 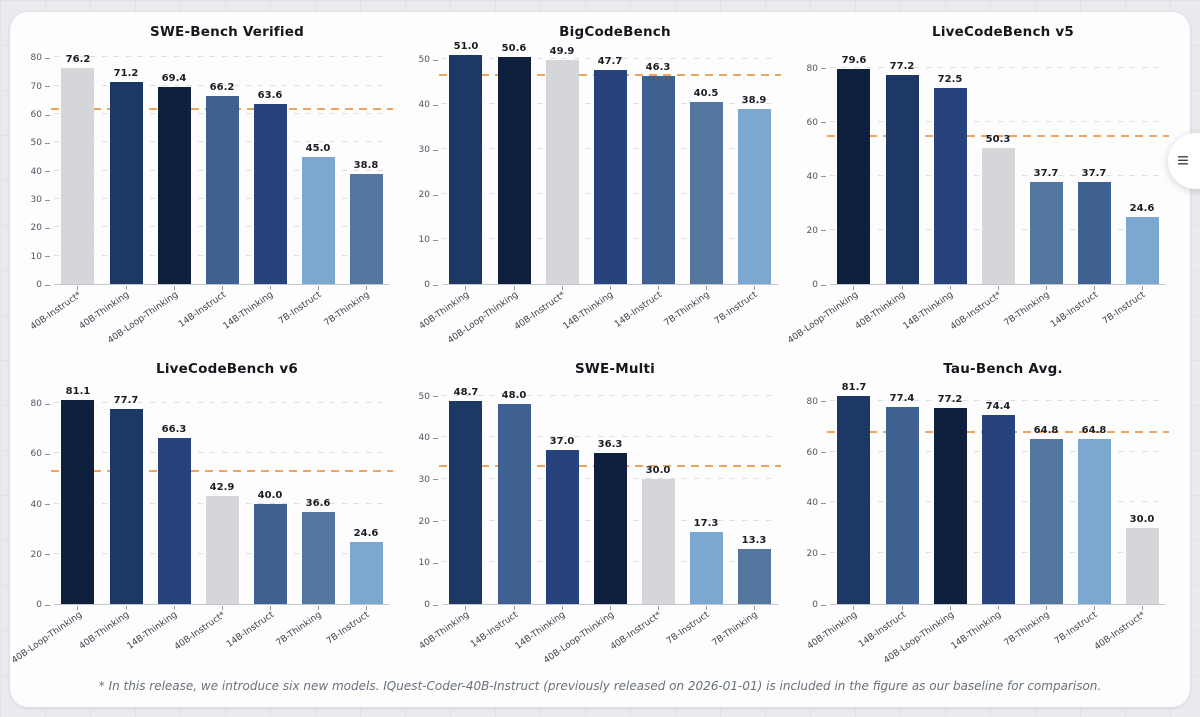 What do you see at coordinates (174, 79) in the screenshot?
I see `bar-value-label: 69.4` at bounding box center [174, 79].